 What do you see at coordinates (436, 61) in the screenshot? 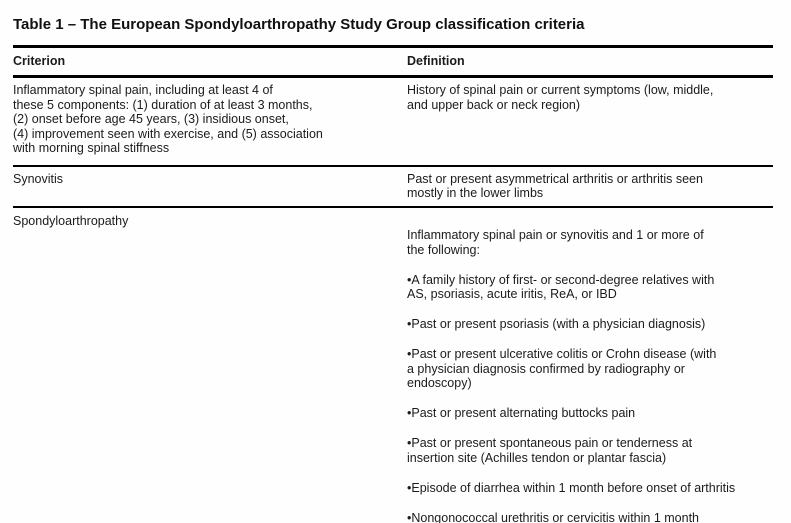
I see `column-header-definition: Definition` at bounding box center [436, 61].